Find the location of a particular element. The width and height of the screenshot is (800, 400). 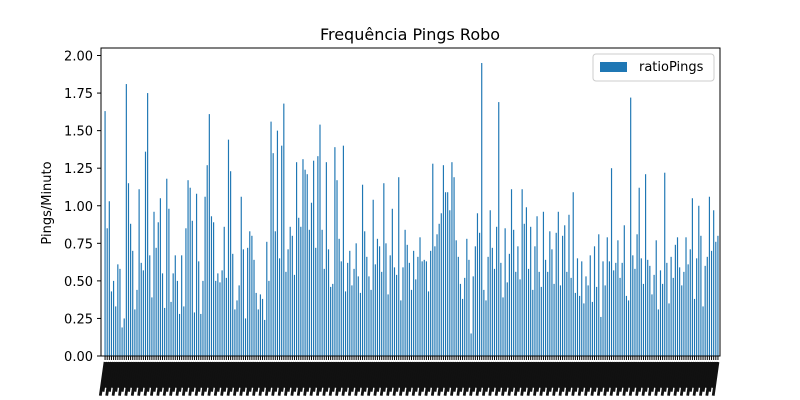

y-tick-label: 0.75 is located at coordinates (78, 244).